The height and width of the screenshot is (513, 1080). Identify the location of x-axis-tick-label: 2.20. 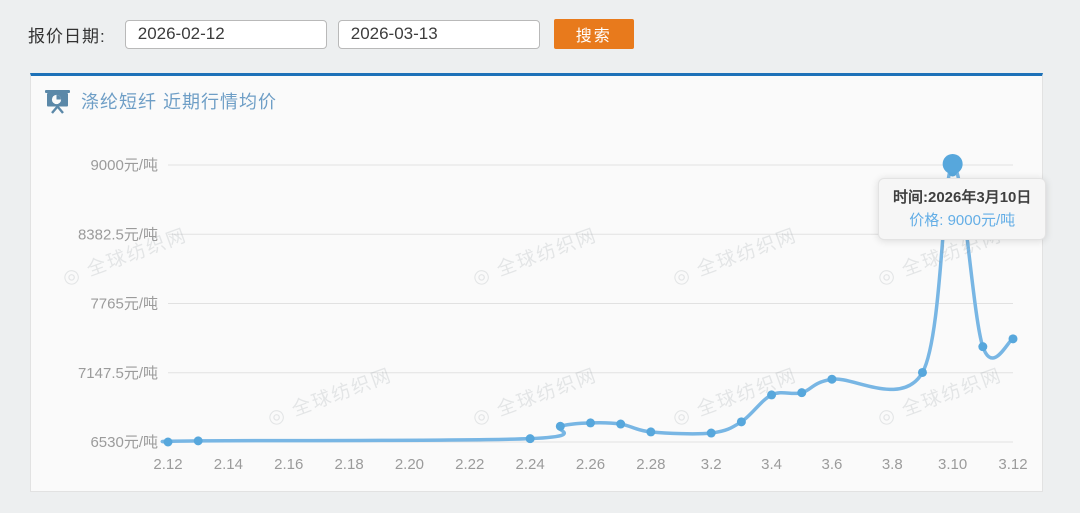
(409, 464).